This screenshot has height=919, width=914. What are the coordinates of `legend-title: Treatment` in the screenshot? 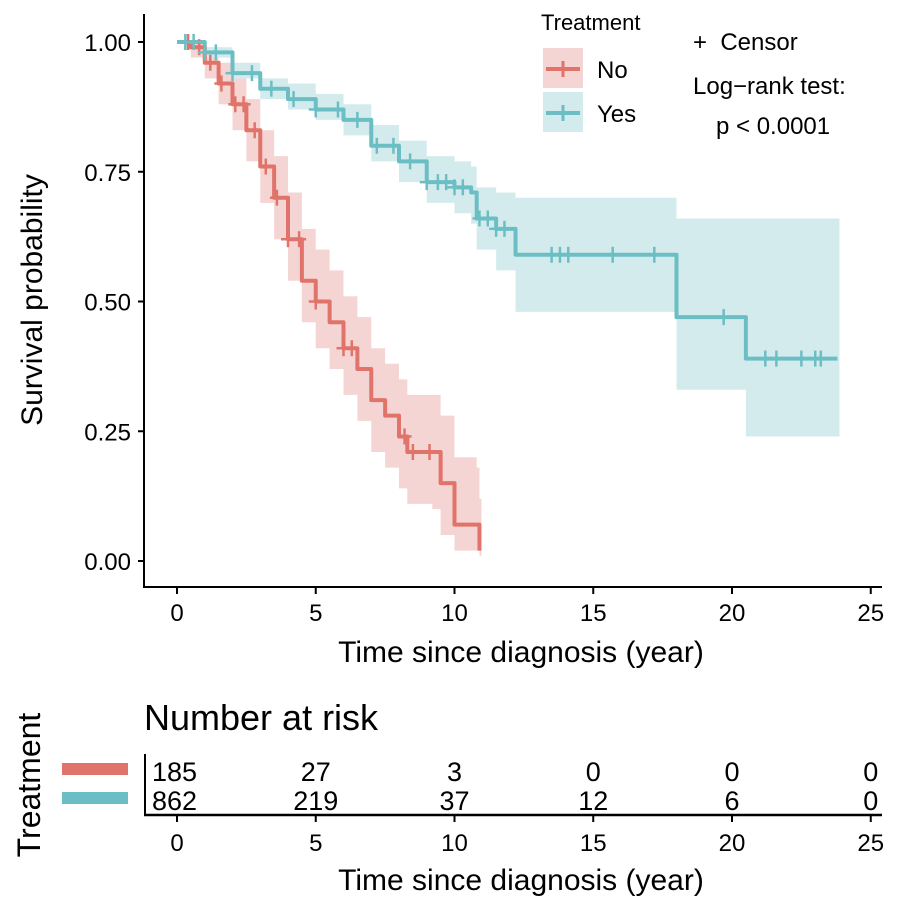 It's located at (590, 22).